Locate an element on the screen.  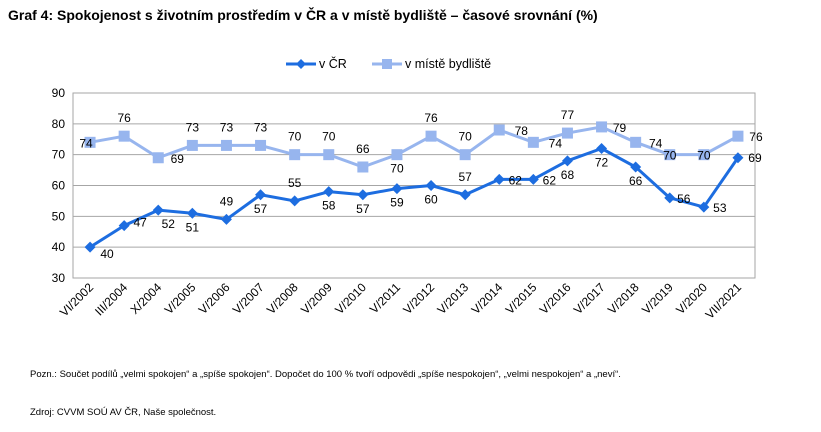
data-label-misto: 73 is located at coordinates (261, 127).